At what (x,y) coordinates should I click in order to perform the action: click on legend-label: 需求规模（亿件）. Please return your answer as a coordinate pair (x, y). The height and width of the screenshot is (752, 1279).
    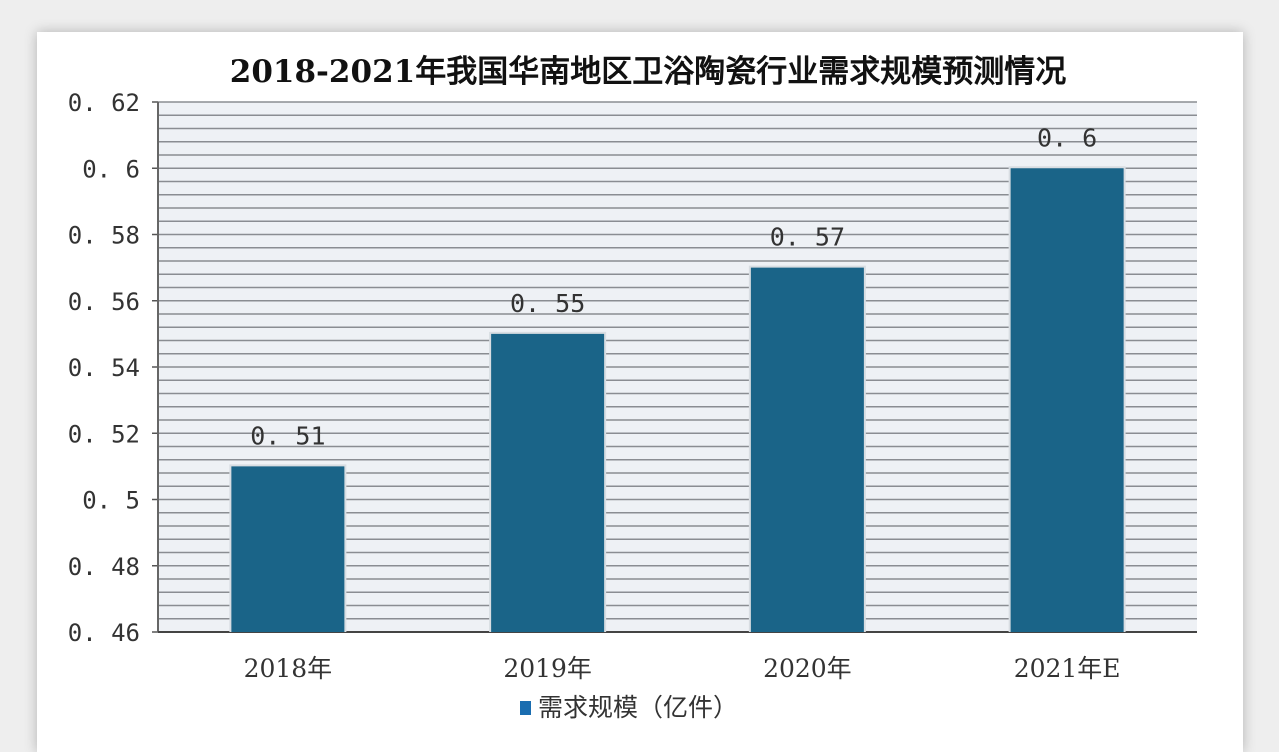
    Looking at the image, I should click on (638, 707).